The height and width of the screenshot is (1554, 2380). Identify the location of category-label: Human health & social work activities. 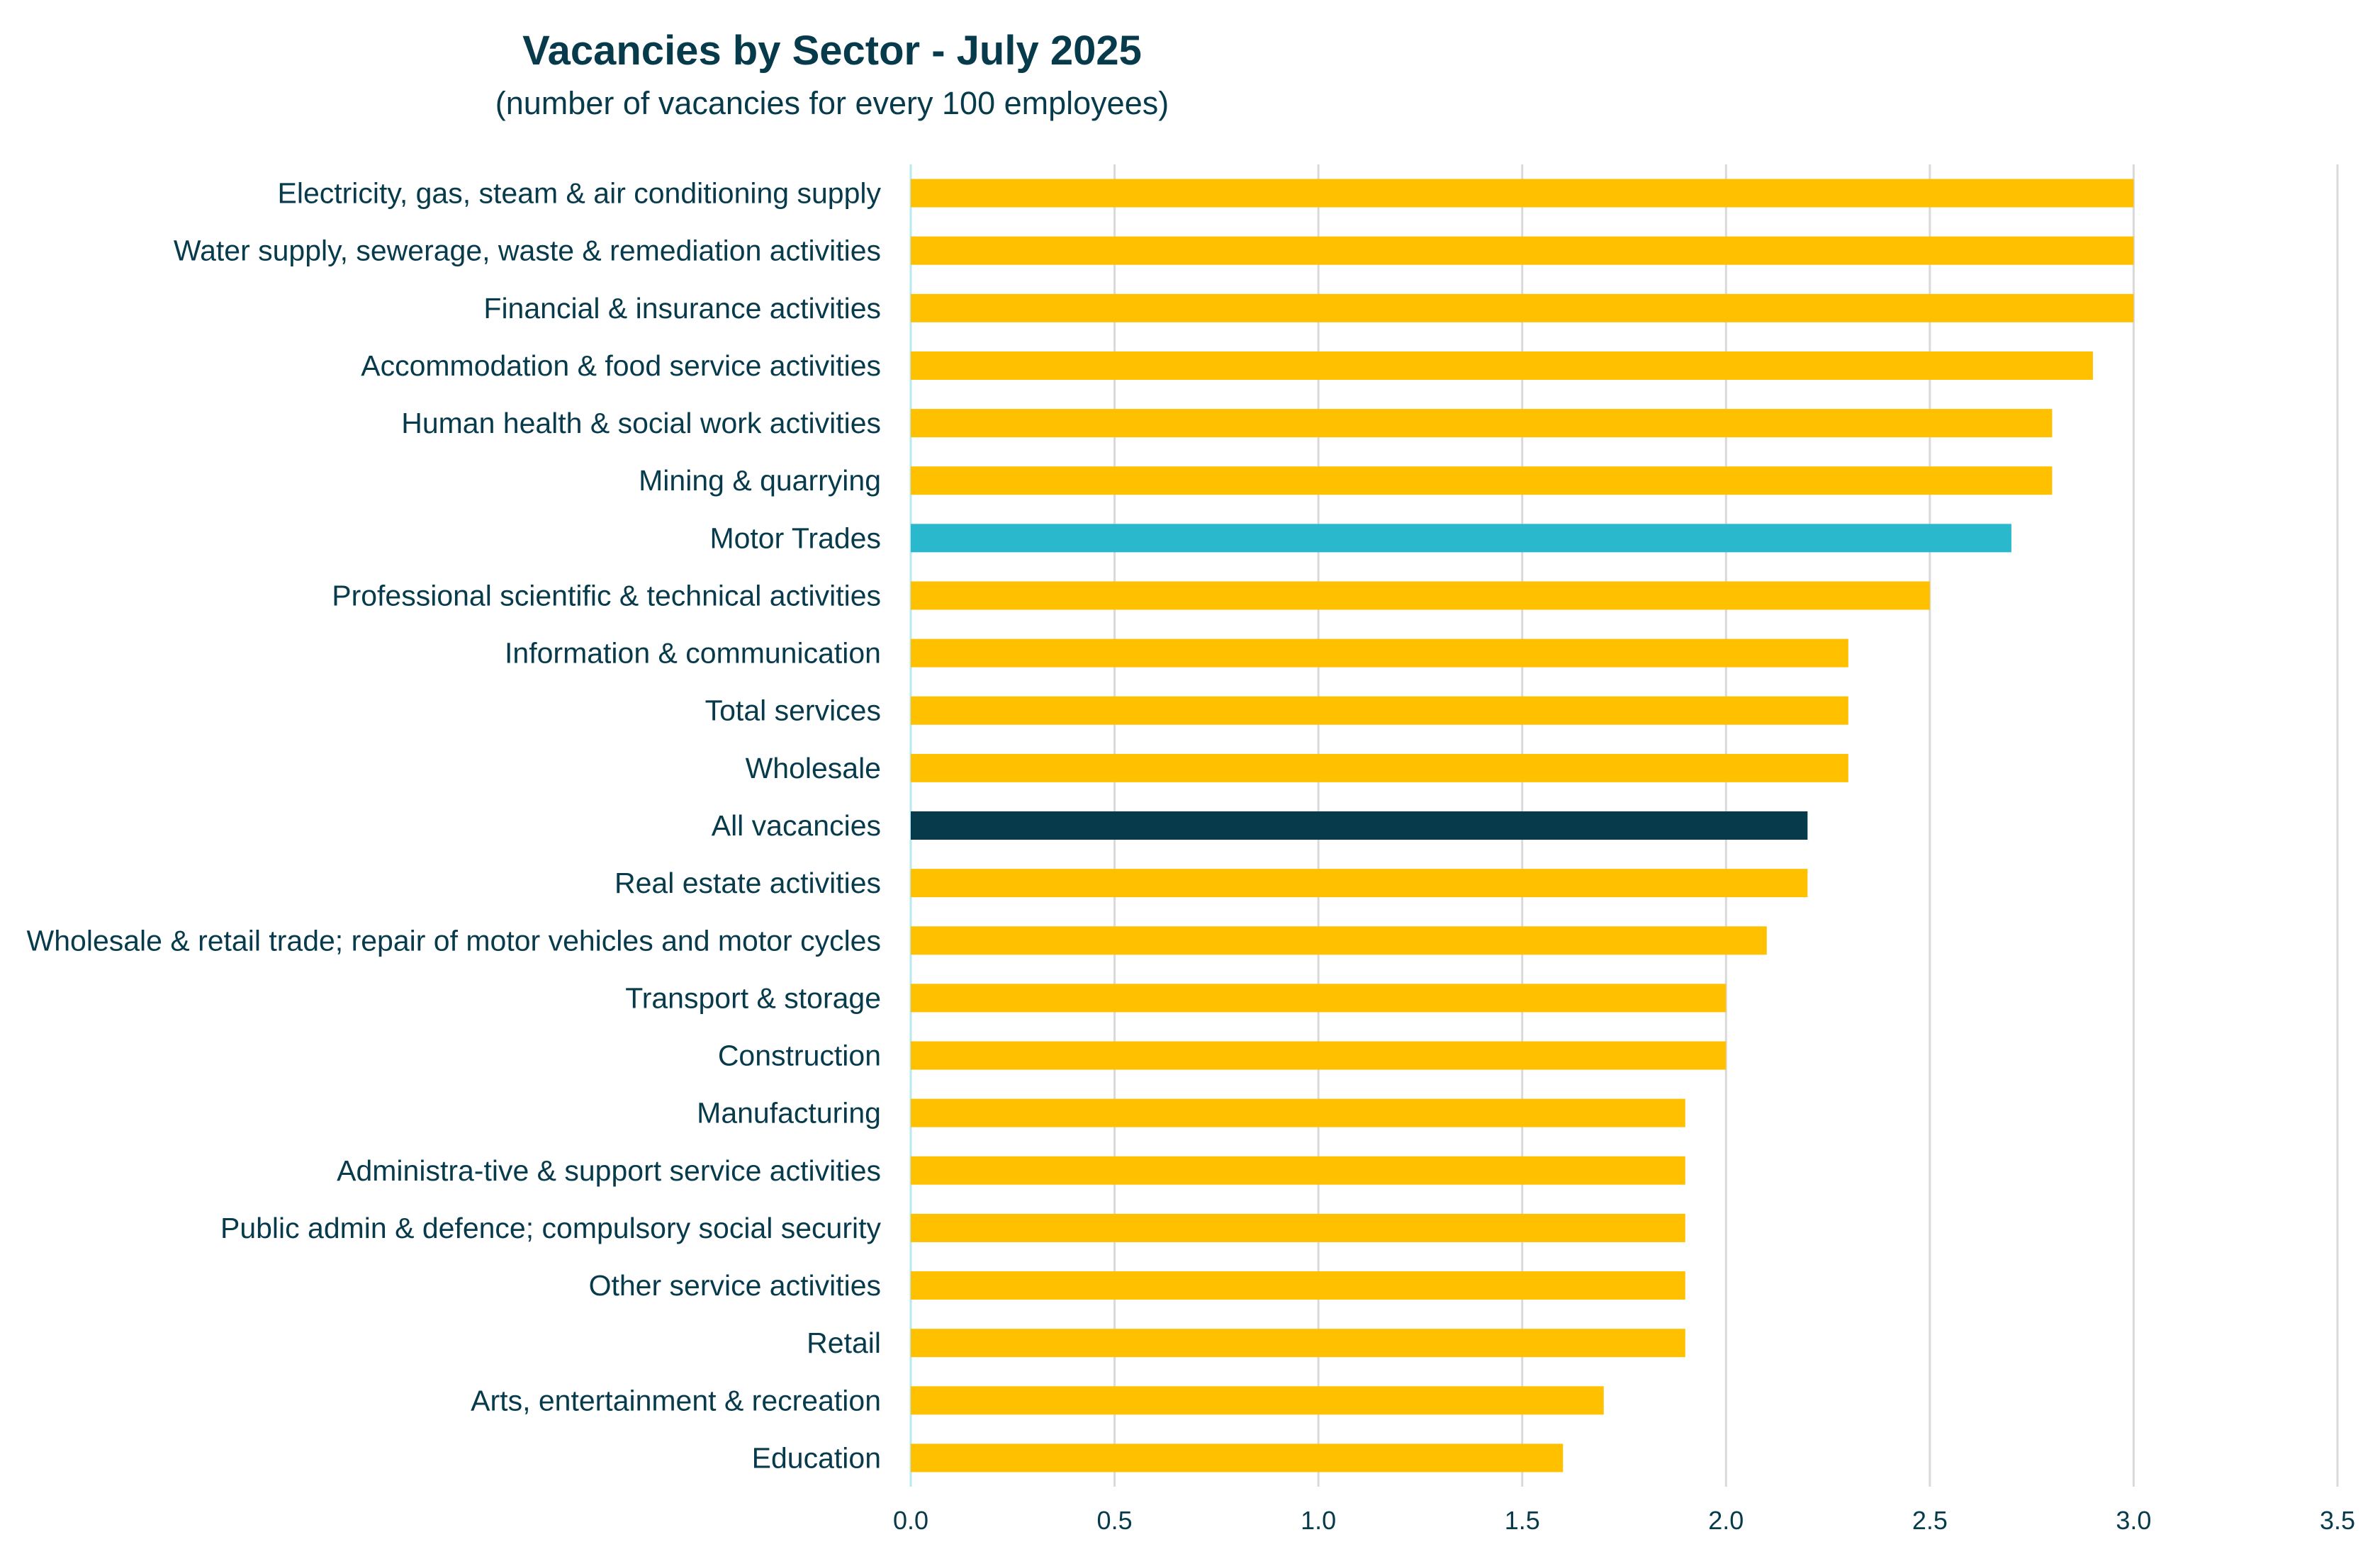
(641, 423).